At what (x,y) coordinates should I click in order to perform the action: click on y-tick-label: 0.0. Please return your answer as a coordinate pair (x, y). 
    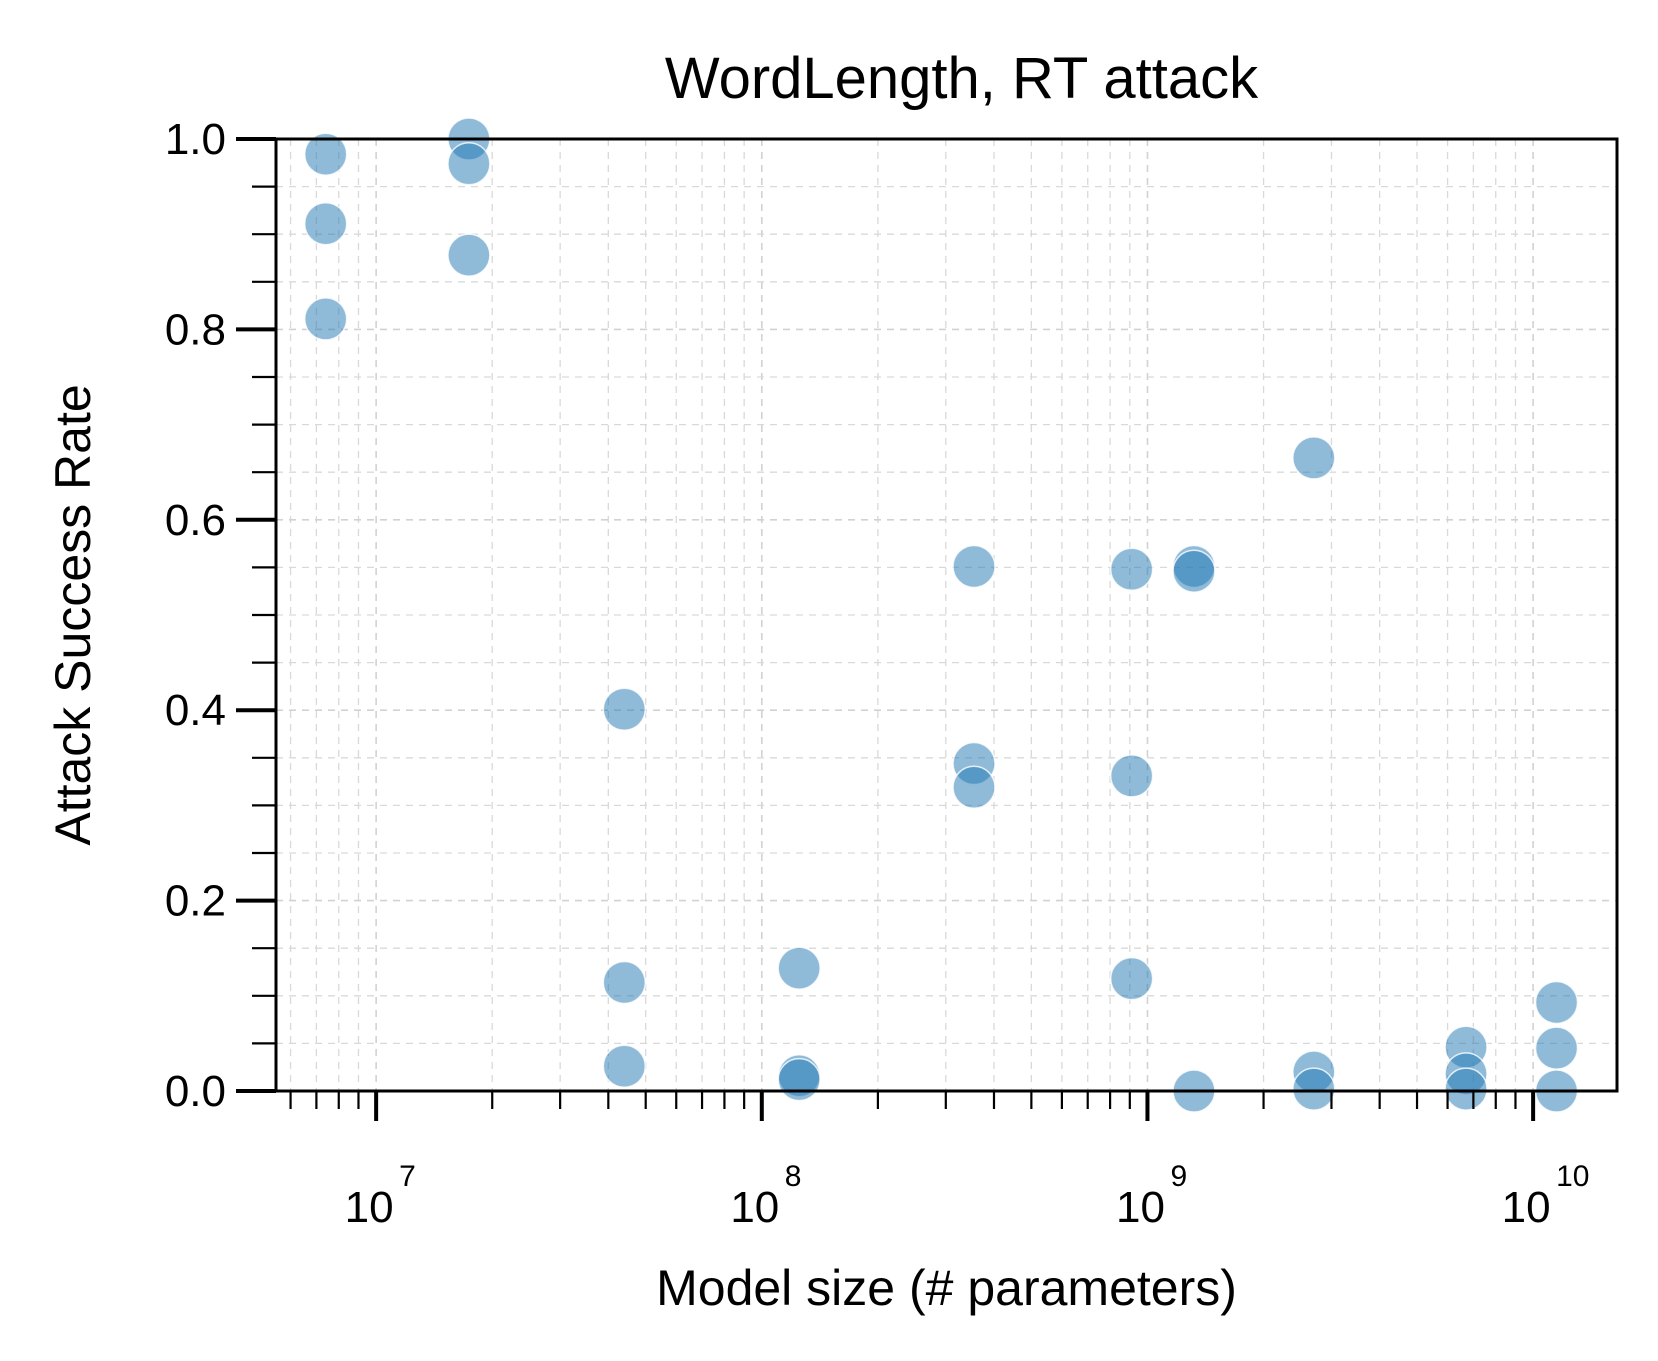
    Looking at the image, I should click on (195, 1091).